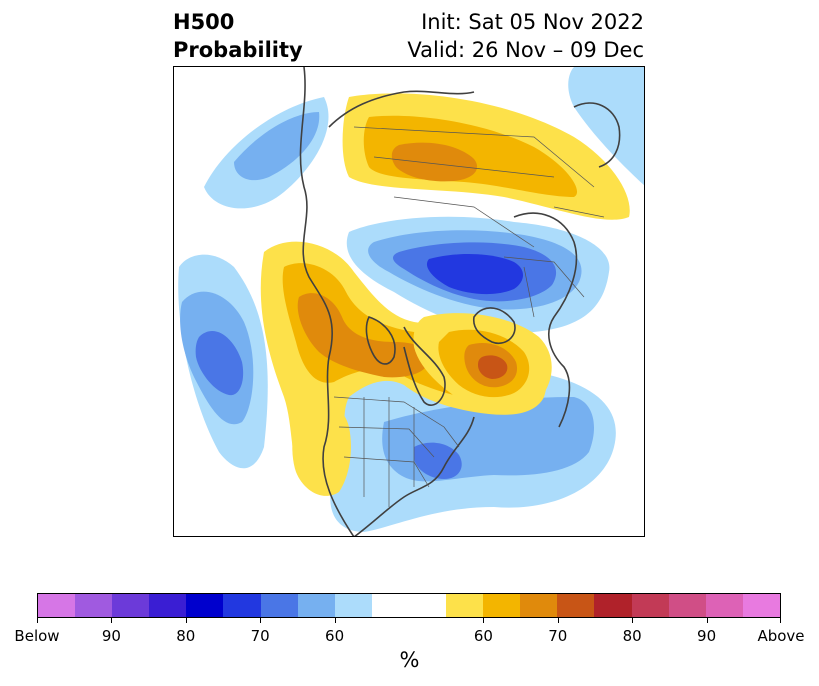 This screenshot has width=819, height=686. What do you see at coordinates (409, 660) in the screenshot?
I see `colorbar-unit-label: %` at bounding box center [409, 660].